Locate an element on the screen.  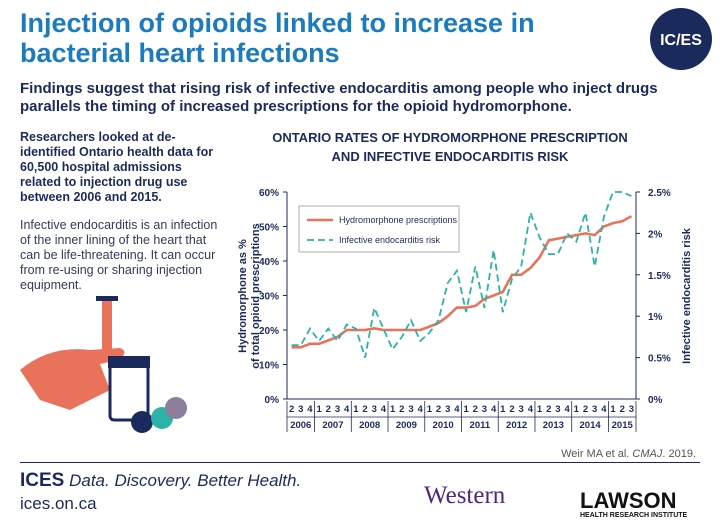
year-label: 2012 is located at coordinates (516, 425).